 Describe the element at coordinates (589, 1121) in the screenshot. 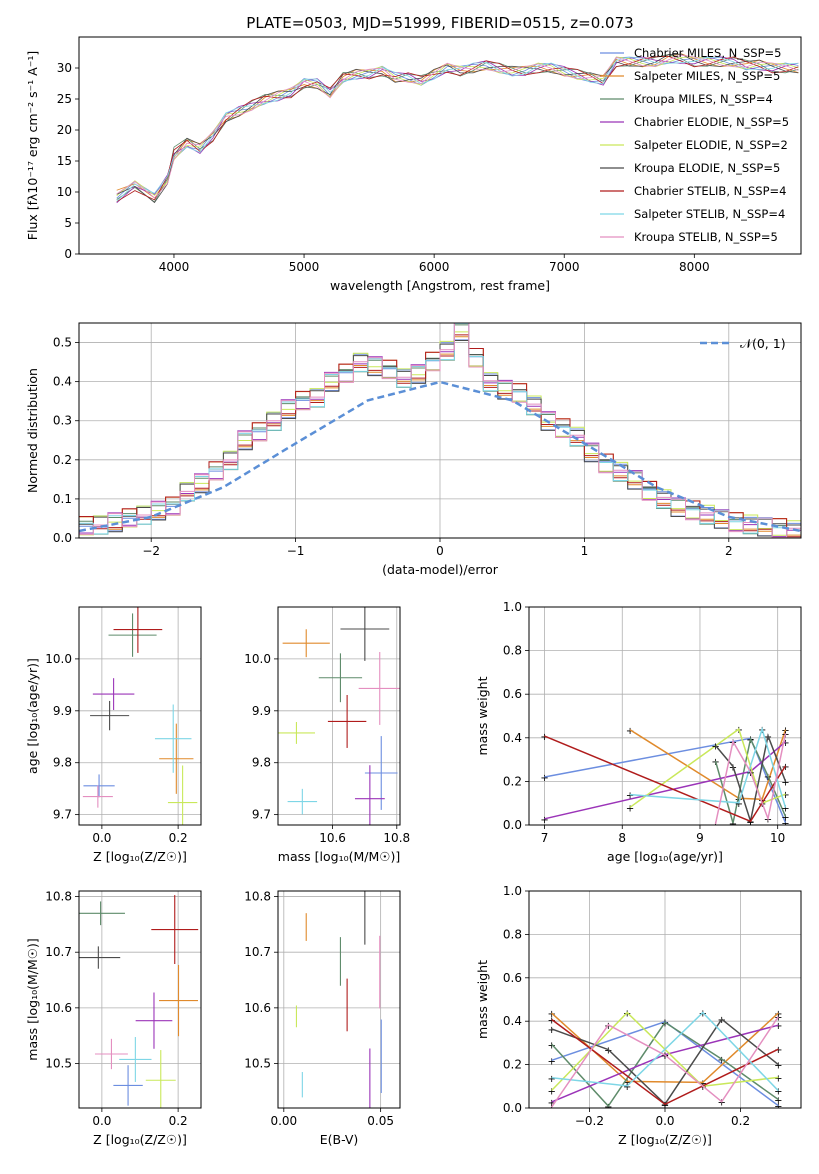

I see `x-tick-label: −0.2` at that location.